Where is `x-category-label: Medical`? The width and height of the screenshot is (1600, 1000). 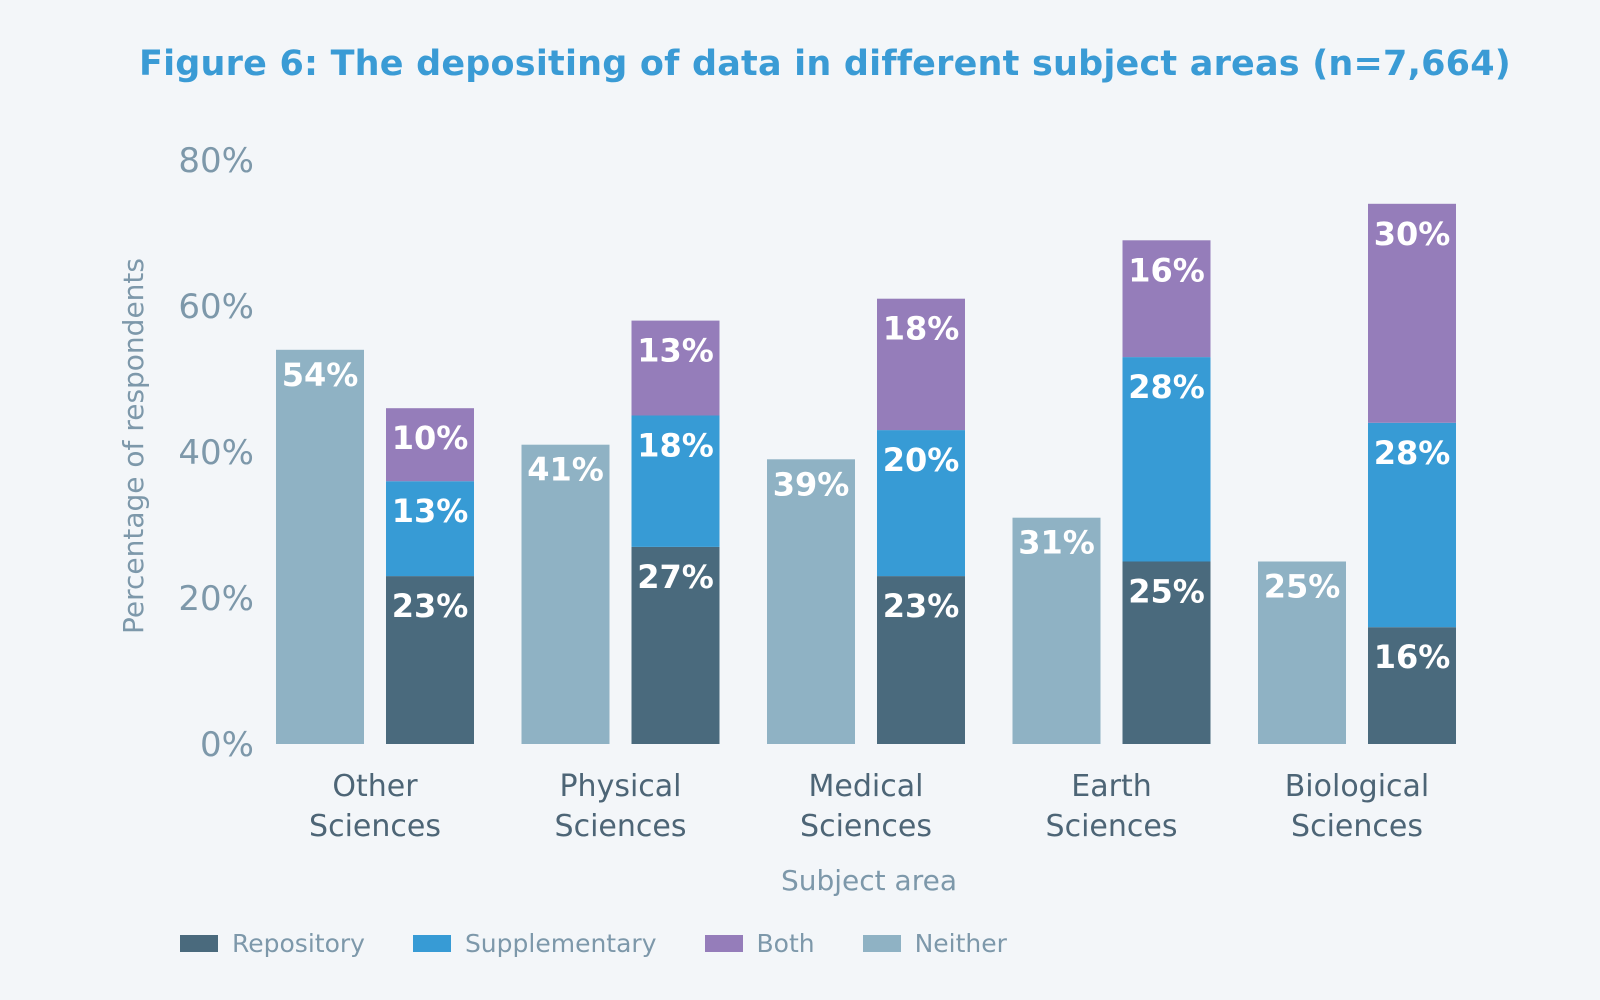 x-category-label: Medical is located at coordinates (866, 786).